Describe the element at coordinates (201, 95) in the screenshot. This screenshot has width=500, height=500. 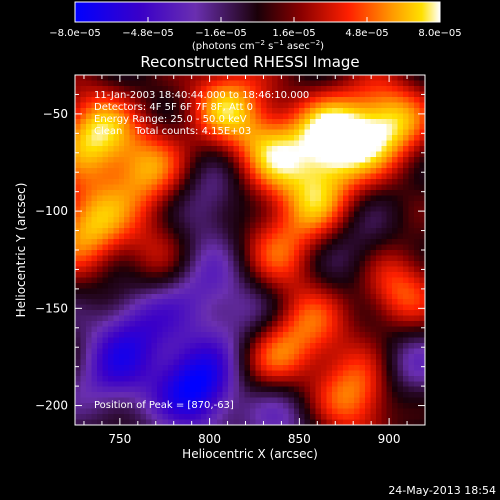
I see `annotation-time-range: 11-Jan-2003 18:40:44.000 to 18:46:10.000` at that location.